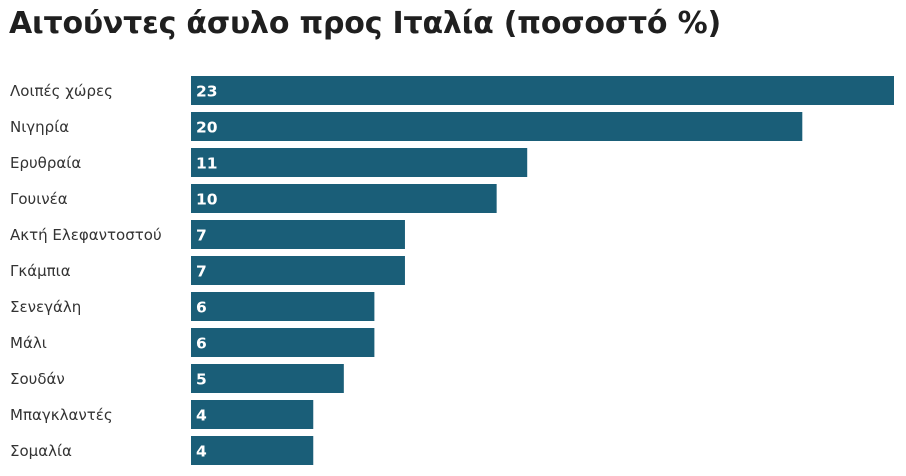  Describe the element at coordinates (41, 451) in the screenshot. I see `category-label: Σομαλία` at that location.